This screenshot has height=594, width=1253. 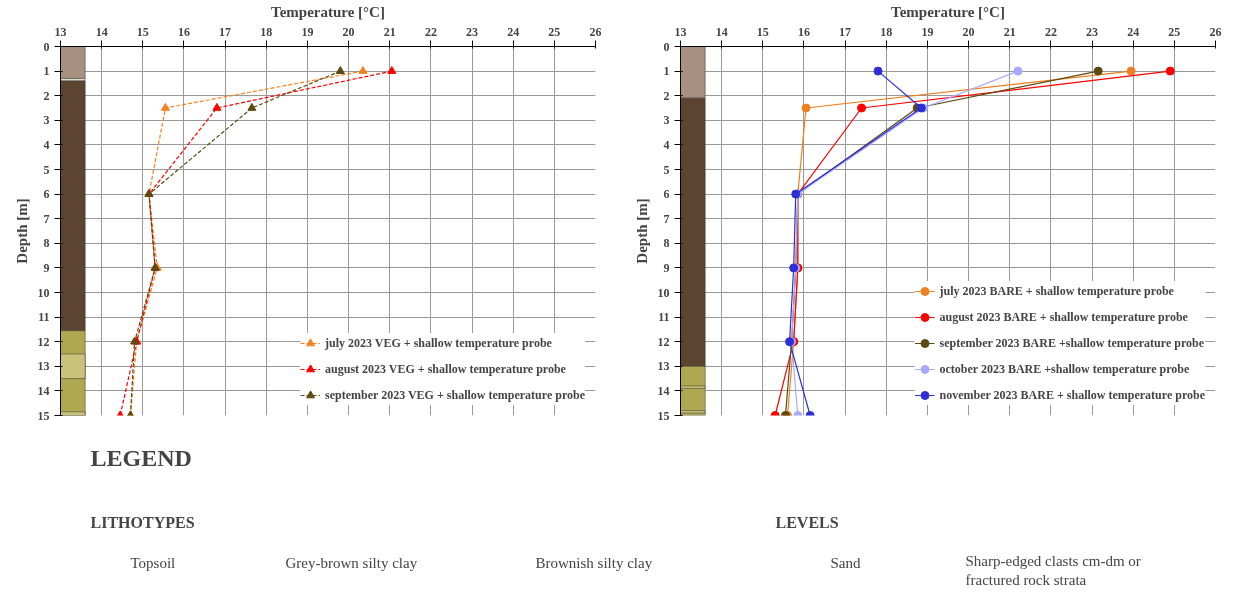 What do you see at coordinates (594, 562) in the screenshot?
I see `text: Brownish silty clay` at bounding box center [594, 562].